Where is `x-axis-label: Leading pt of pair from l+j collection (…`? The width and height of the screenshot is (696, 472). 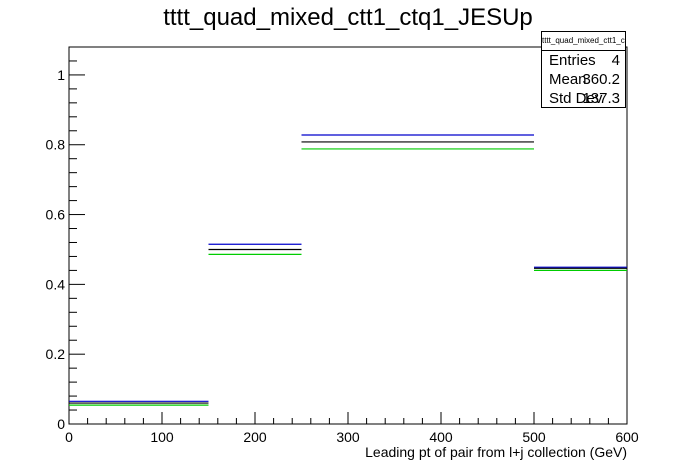 x-axis-label: Leading pt of pair from l+j collection (… is located at coordinates (496, 452).